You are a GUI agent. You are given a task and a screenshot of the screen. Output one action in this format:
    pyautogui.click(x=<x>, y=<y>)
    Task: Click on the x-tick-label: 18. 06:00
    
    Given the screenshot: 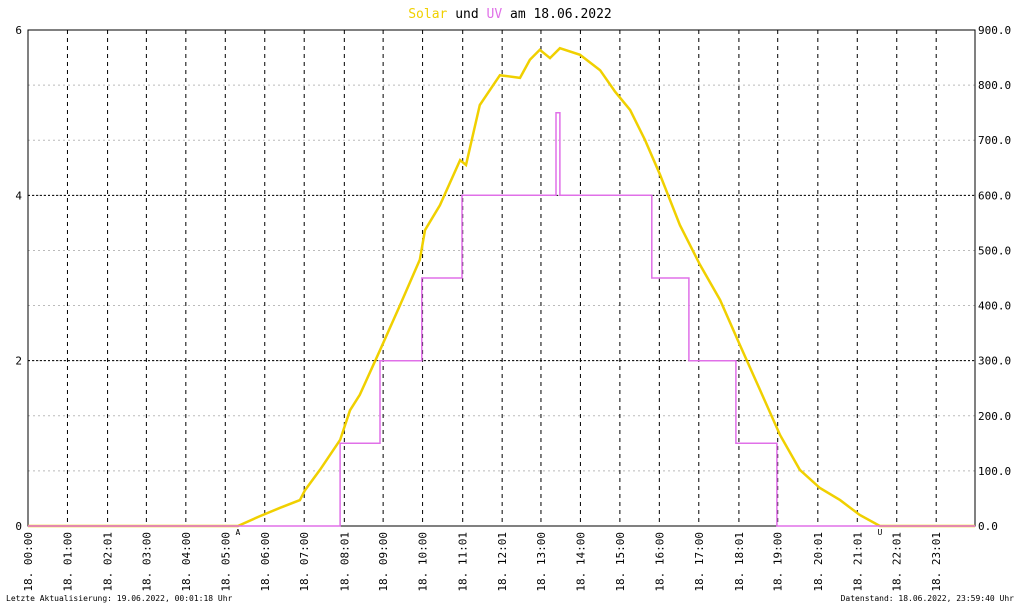 What is the action you would take?
    pyautogui.click(x=265, y=562)
    